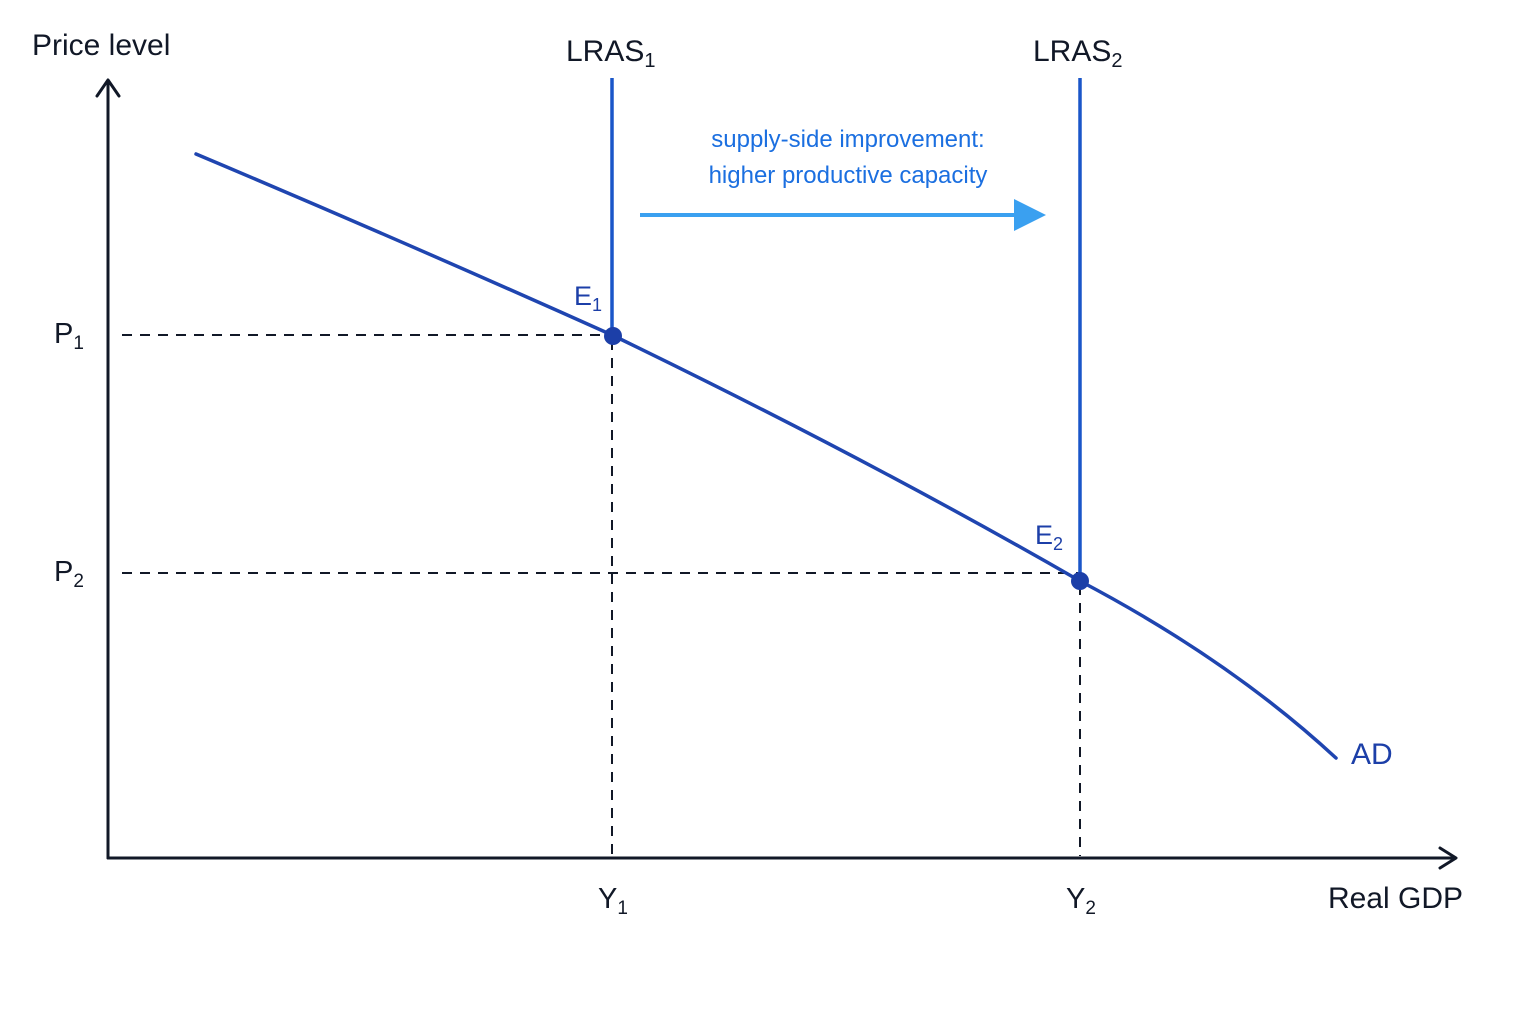  Describe the element at coordinates (597, 305) in the screenshot. I see `e1-label-sub: 1` at that location.